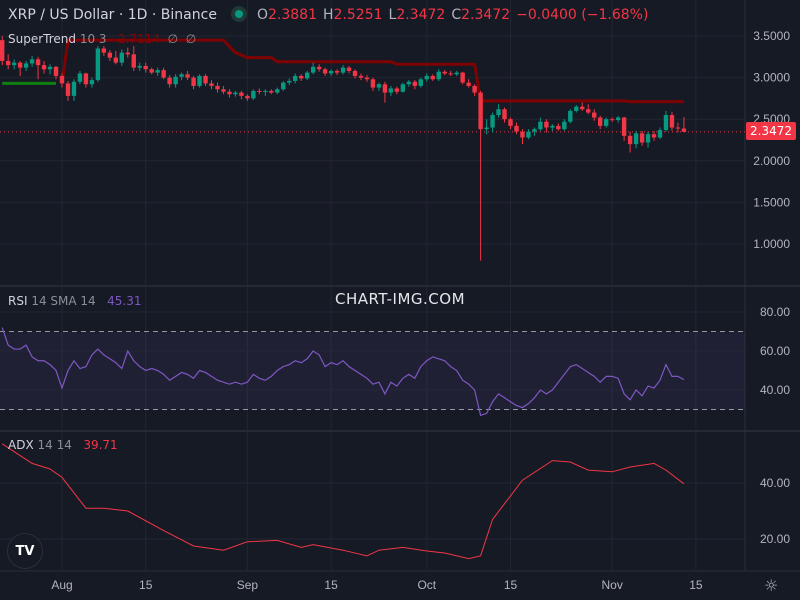 This screenshot has height=600, width=800. What do you see at coordinates (771, 36) in the screenshot?
I see `price-tick-label: 3.5000` at bounding box center [771, 36].